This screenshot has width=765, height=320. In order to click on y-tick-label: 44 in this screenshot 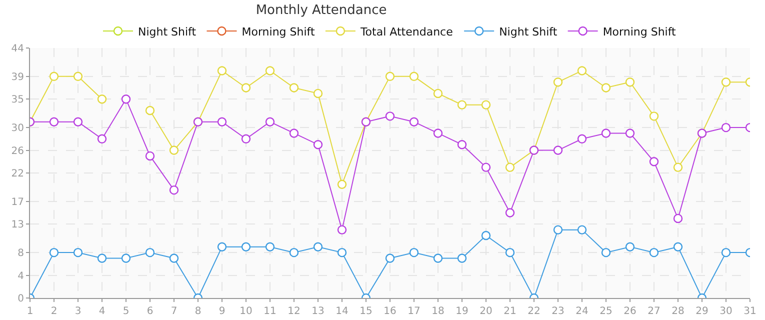, I will do `click(17, 49)`.